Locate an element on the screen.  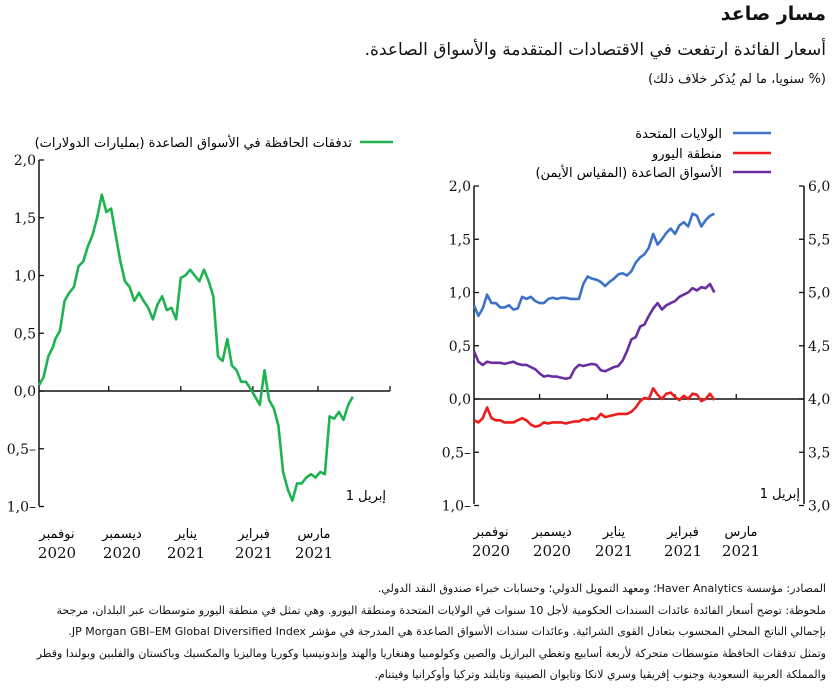
y2-tick-label: 5,0 is located at coordinates (819, 294).